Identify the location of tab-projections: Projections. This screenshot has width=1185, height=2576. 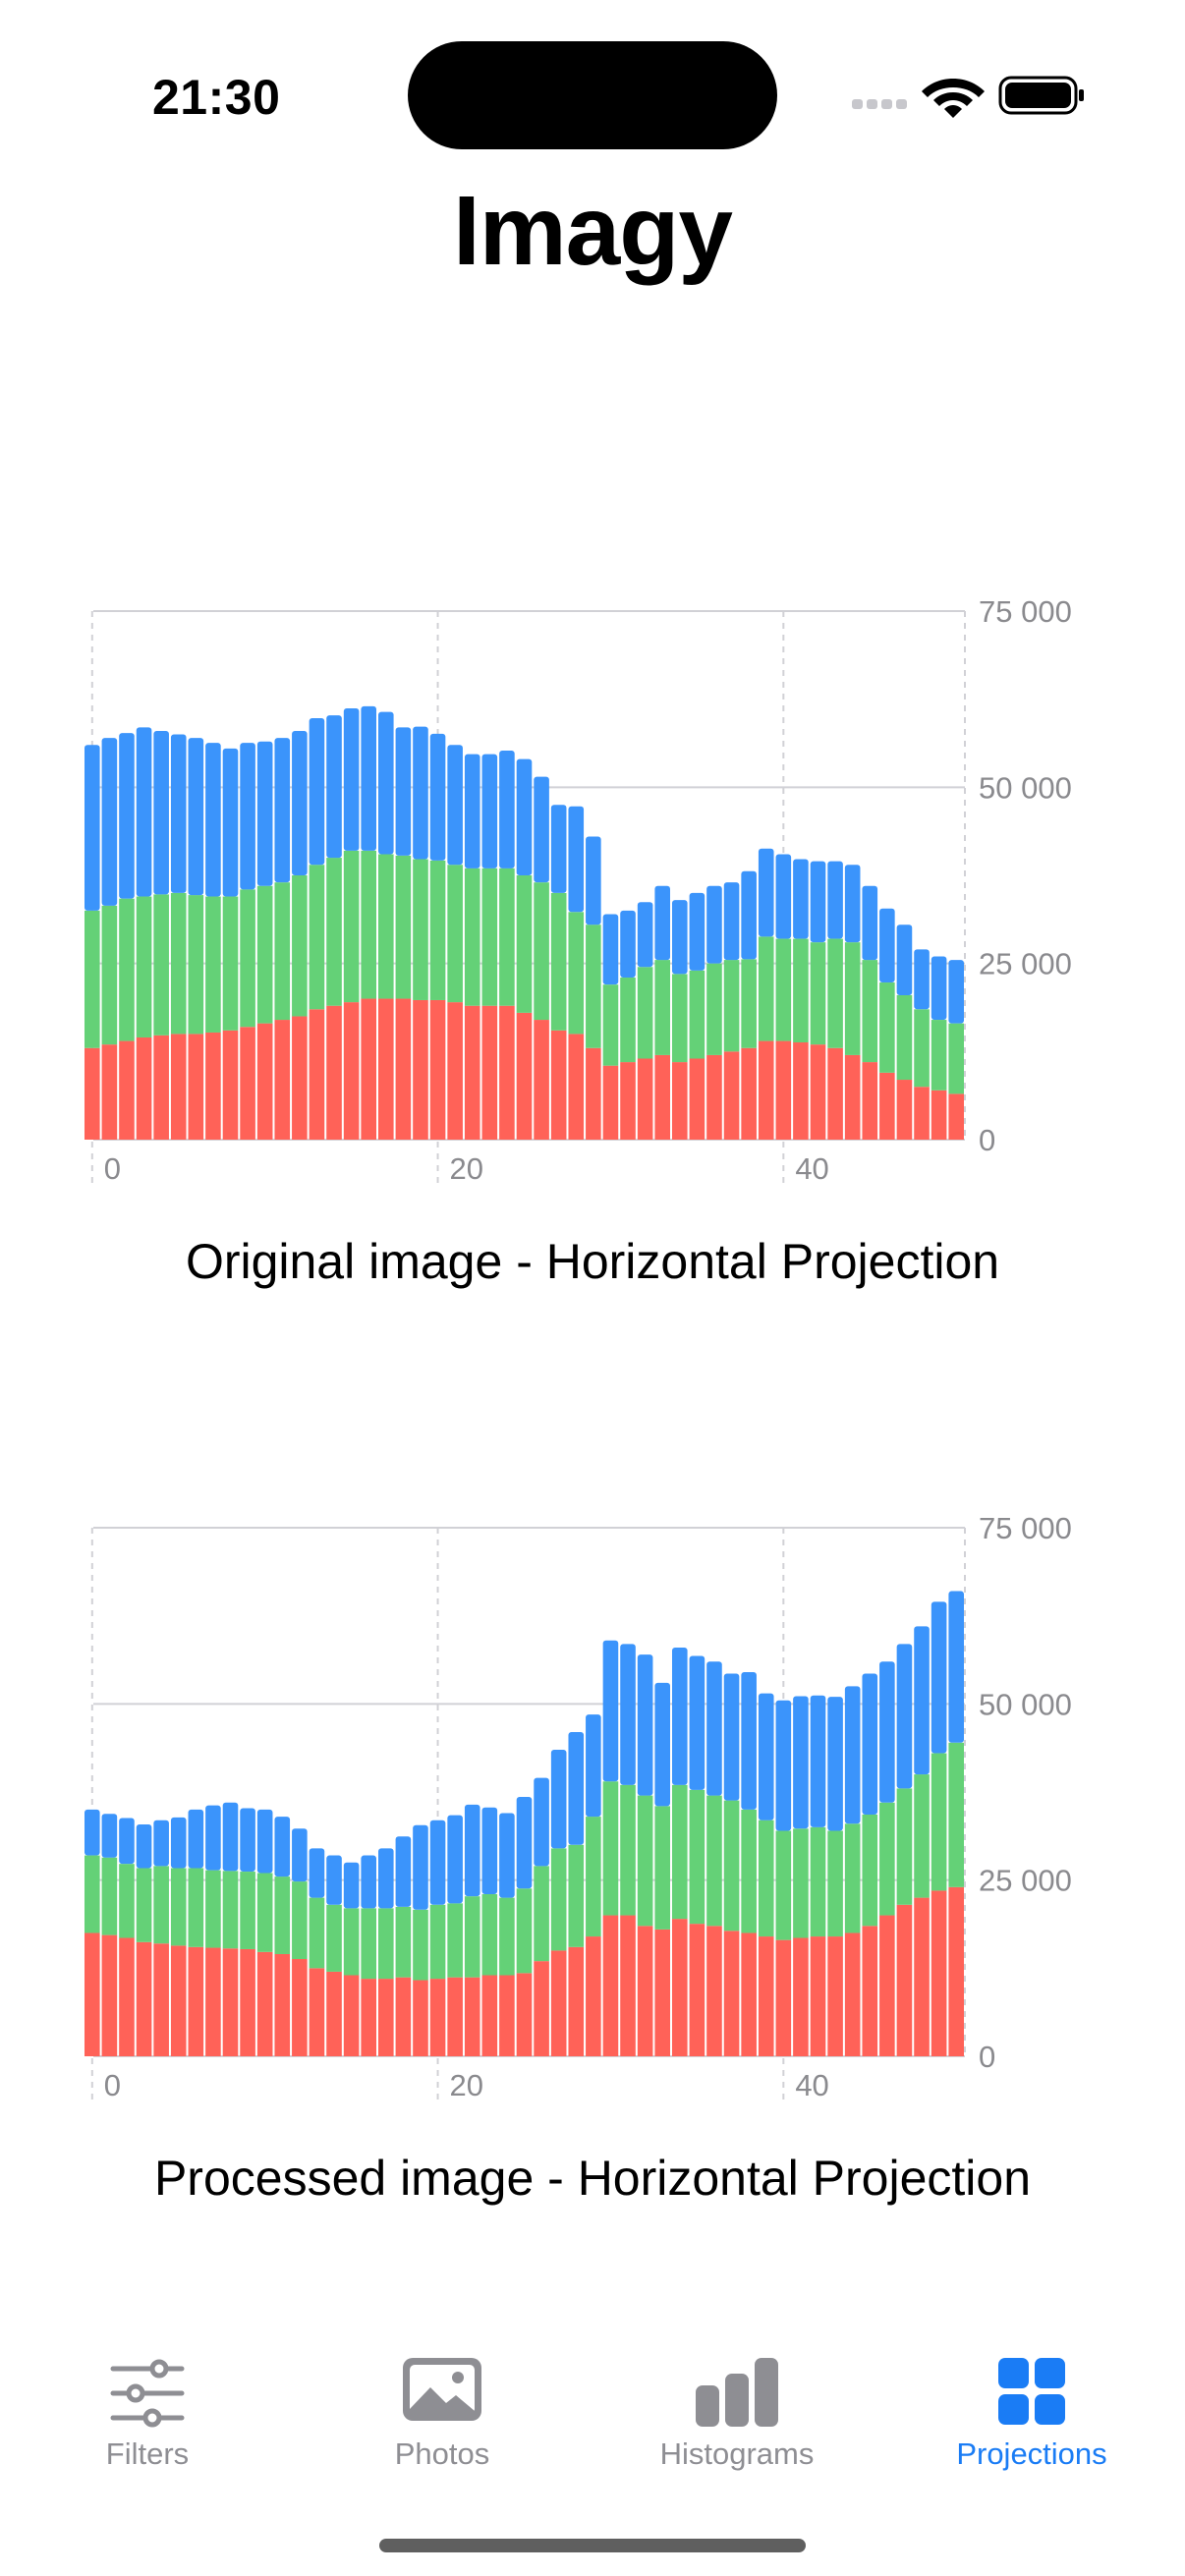
(1031, 2402).